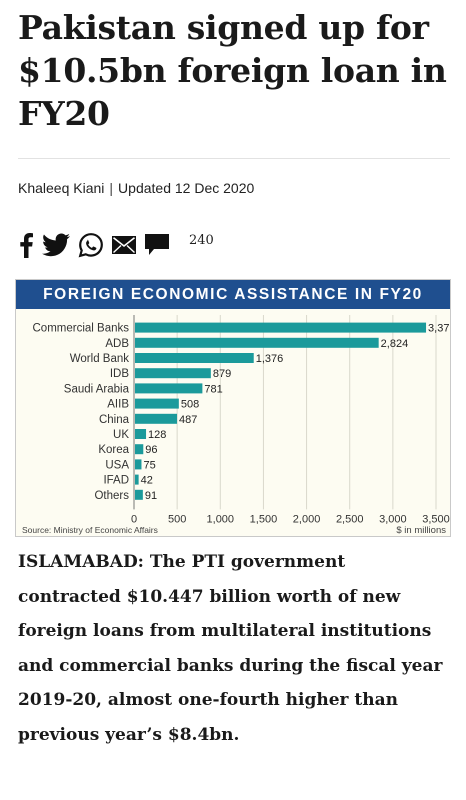  What do you see at coordinates (234, 158) in the screenshot?
I see `divider` at bounding box center [234, 158].